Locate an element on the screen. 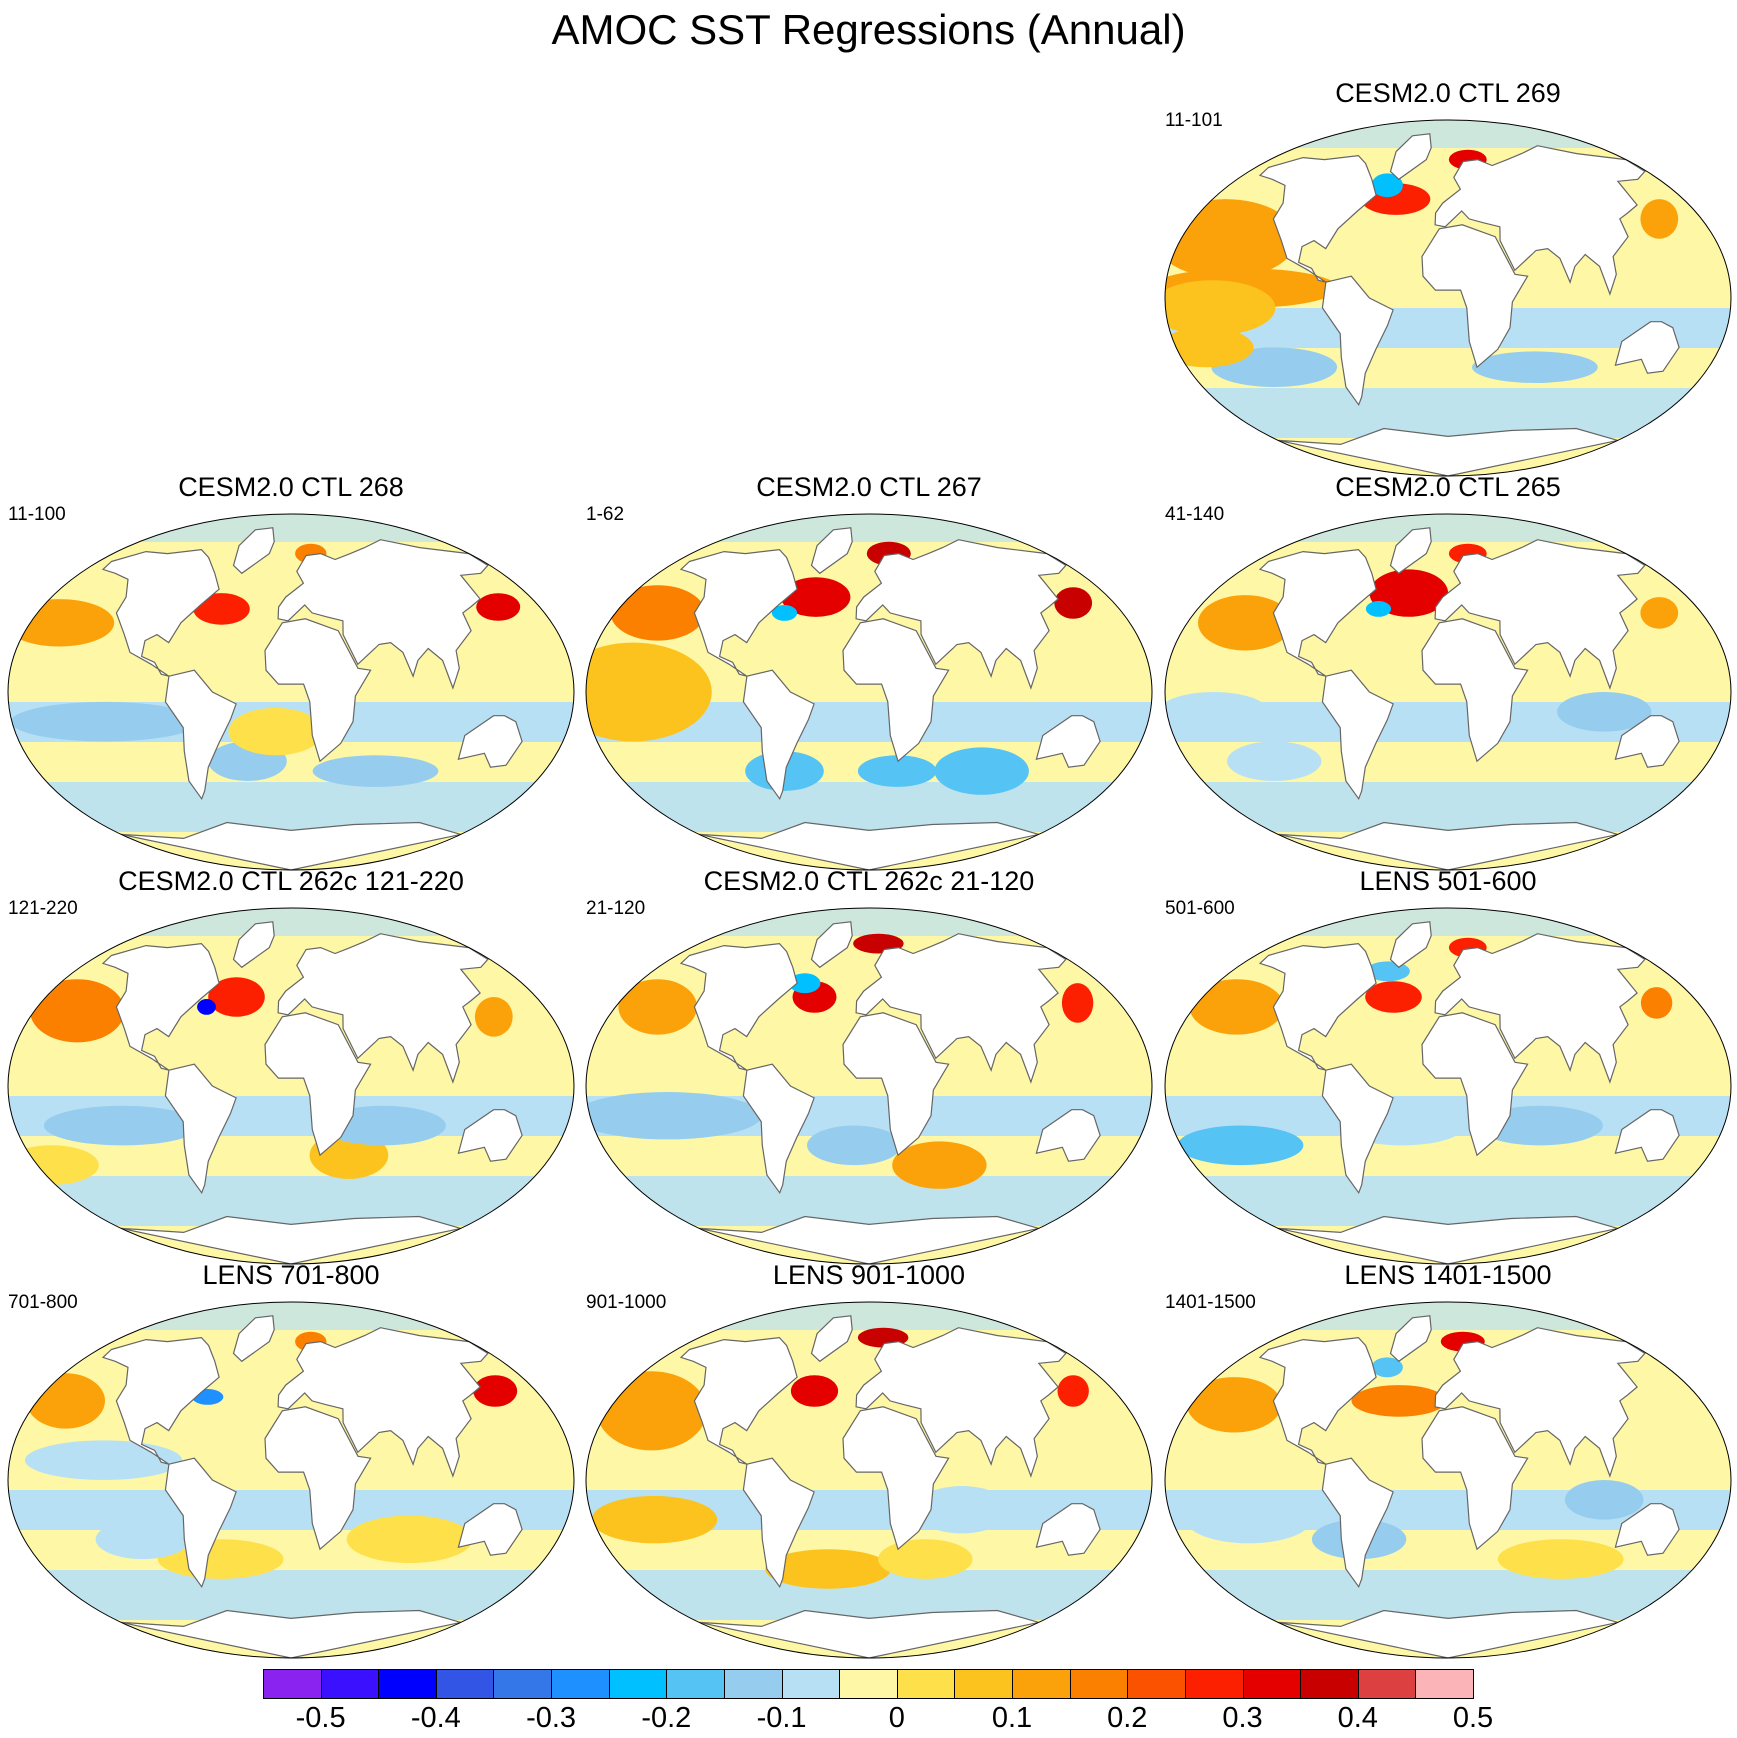  map-panel: CESM2.0 CTL 268 11-100 is located at coordinates (291, 671).